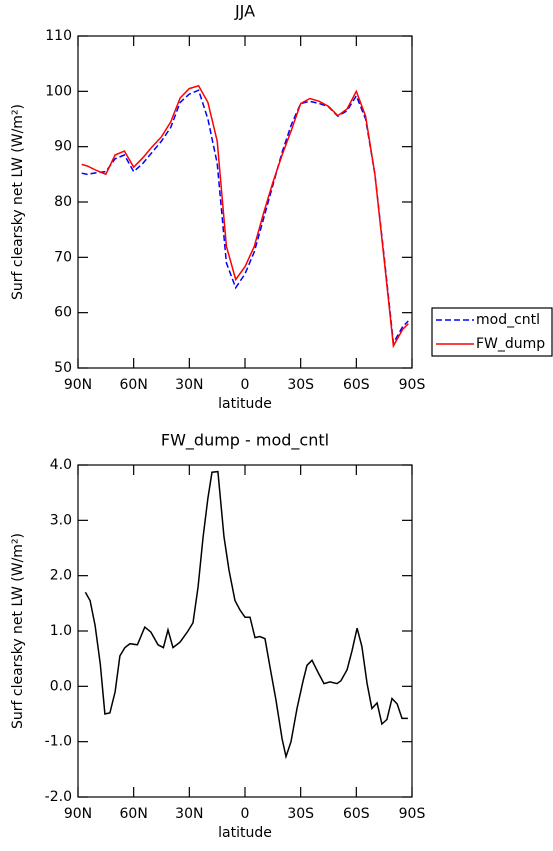  Describe the element at coordinates (61, 465) in the screenshot. I see `y-tick-label: 4.0` at that location.